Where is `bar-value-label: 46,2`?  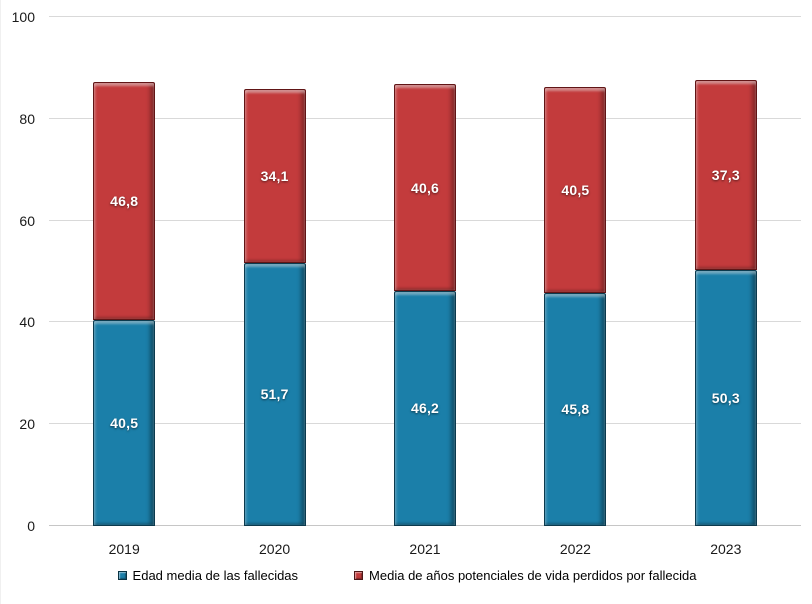 bar-value-label: 46,2 is located at coordinates (425, 408).